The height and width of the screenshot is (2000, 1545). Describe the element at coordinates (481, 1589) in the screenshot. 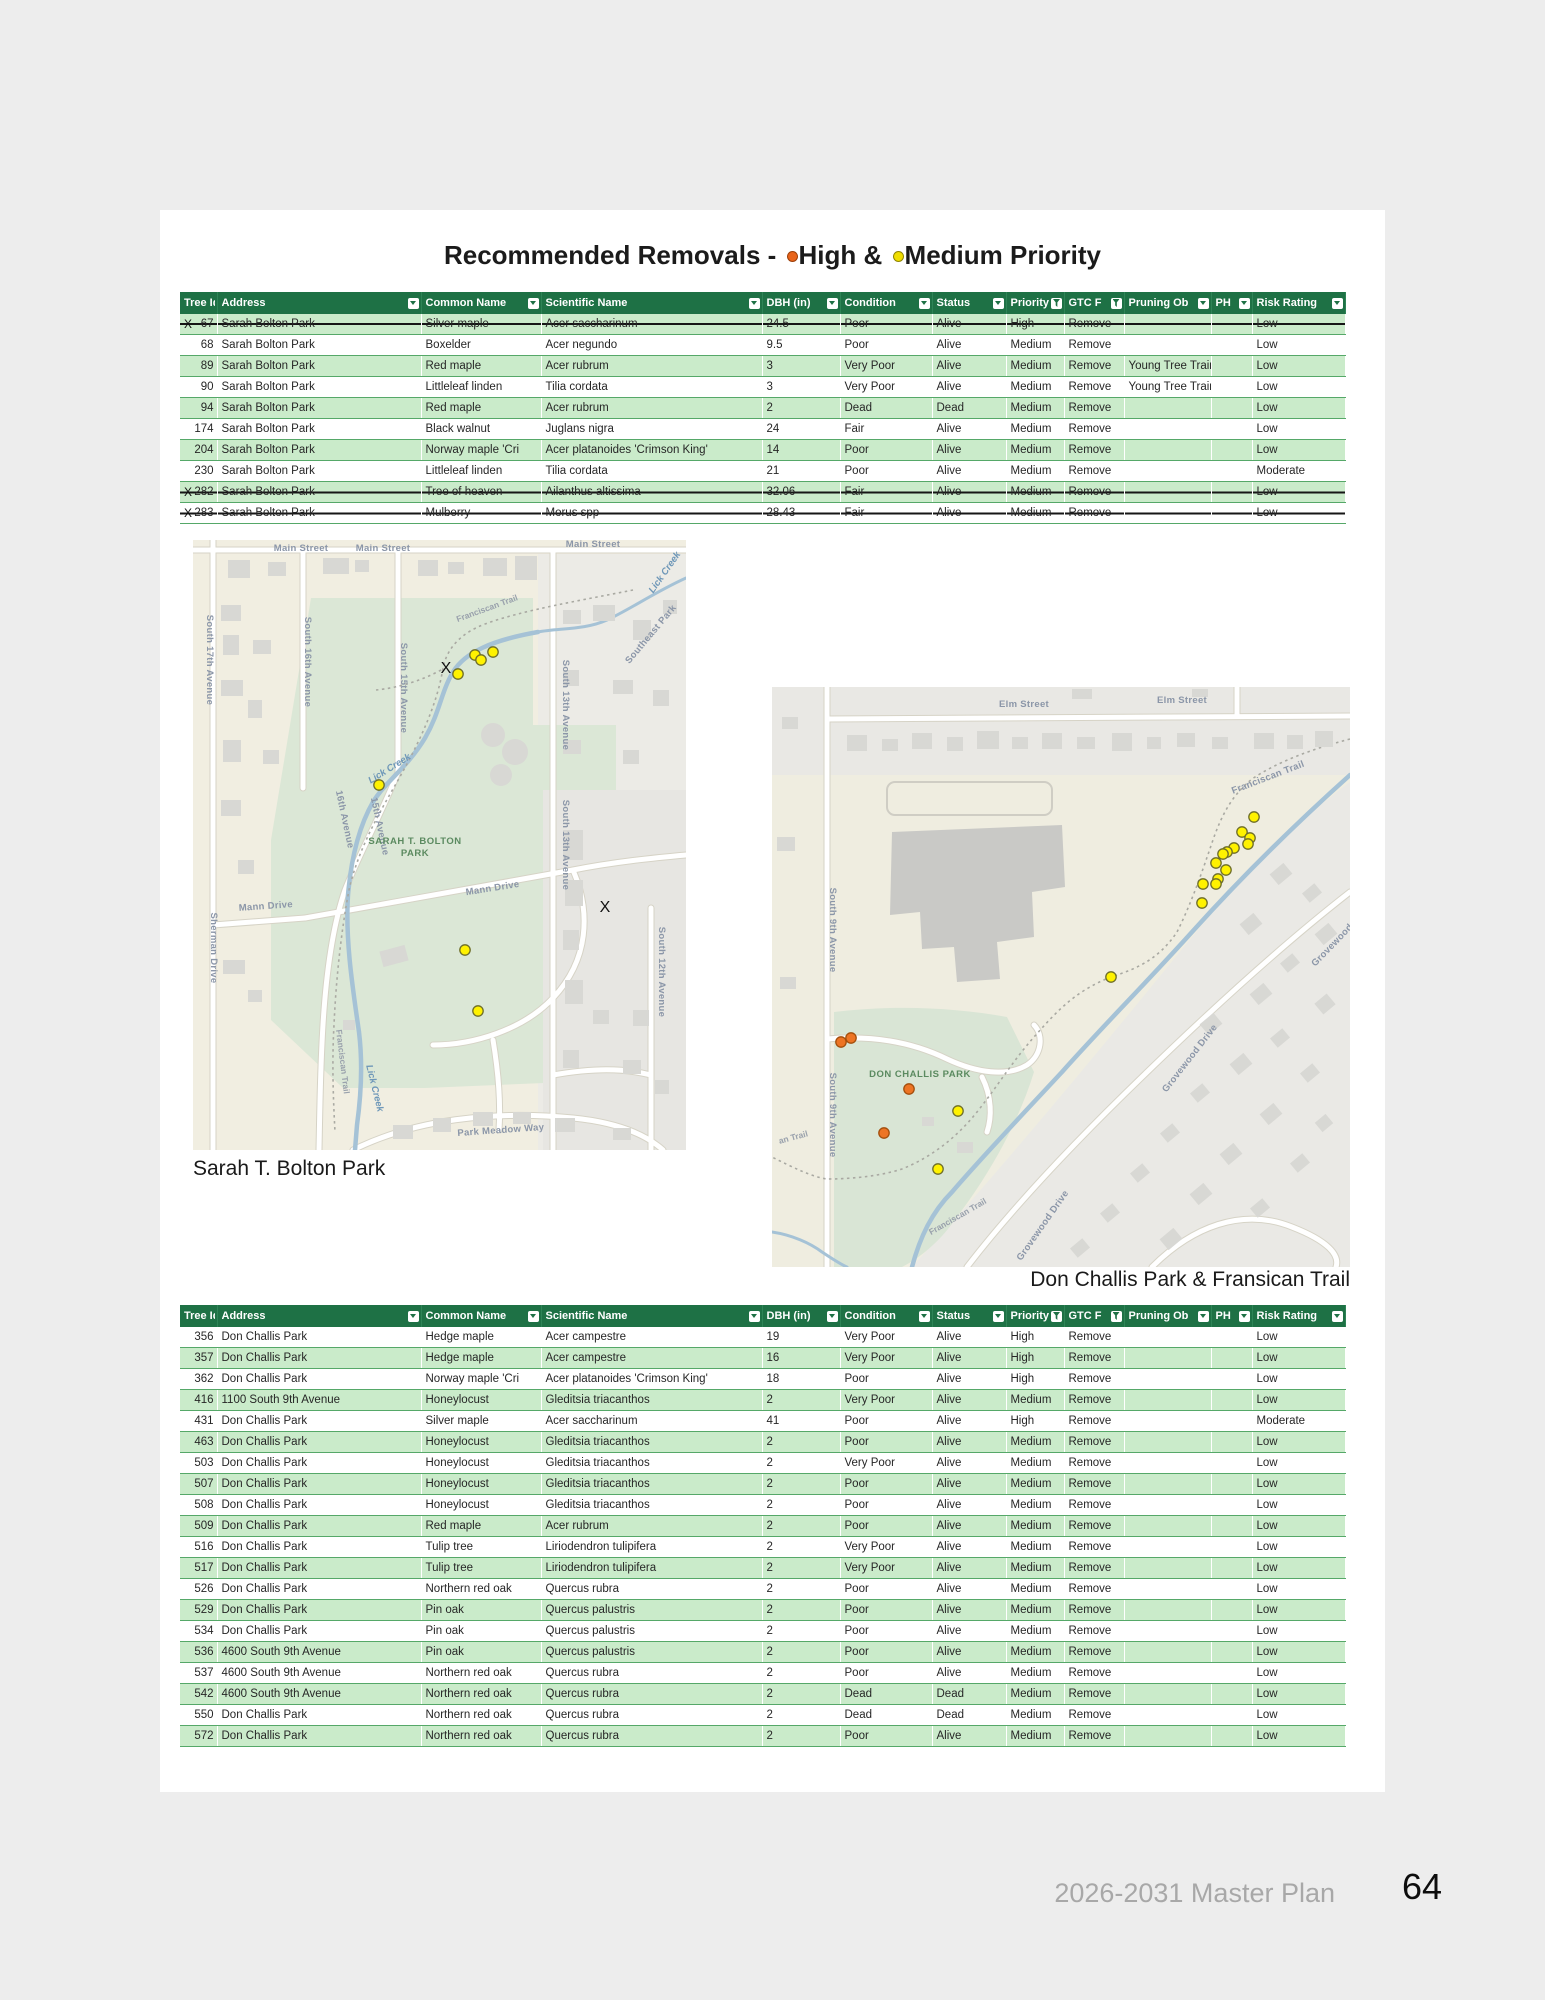

I see `cell-common: Northern red oak` at that location.